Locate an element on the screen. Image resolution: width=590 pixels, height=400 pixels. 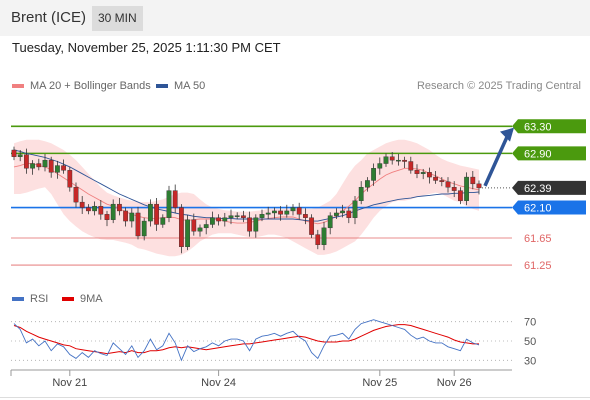
legend-ma50: MA 50 is located at coordinates (180, 86).